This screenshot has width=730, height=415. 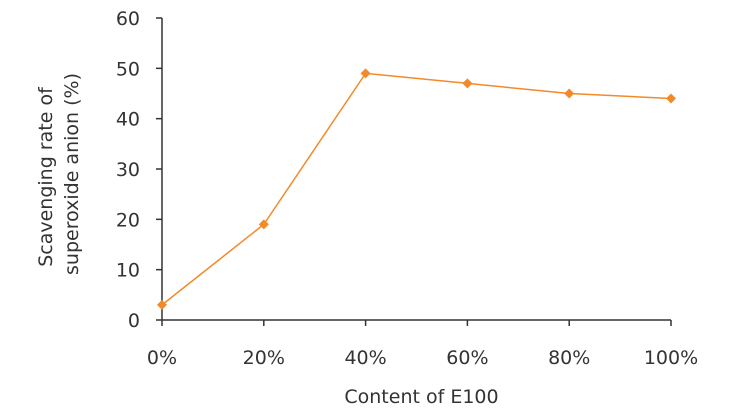 I want to click on y-tick-label: 40, so click(x=128, y=120).